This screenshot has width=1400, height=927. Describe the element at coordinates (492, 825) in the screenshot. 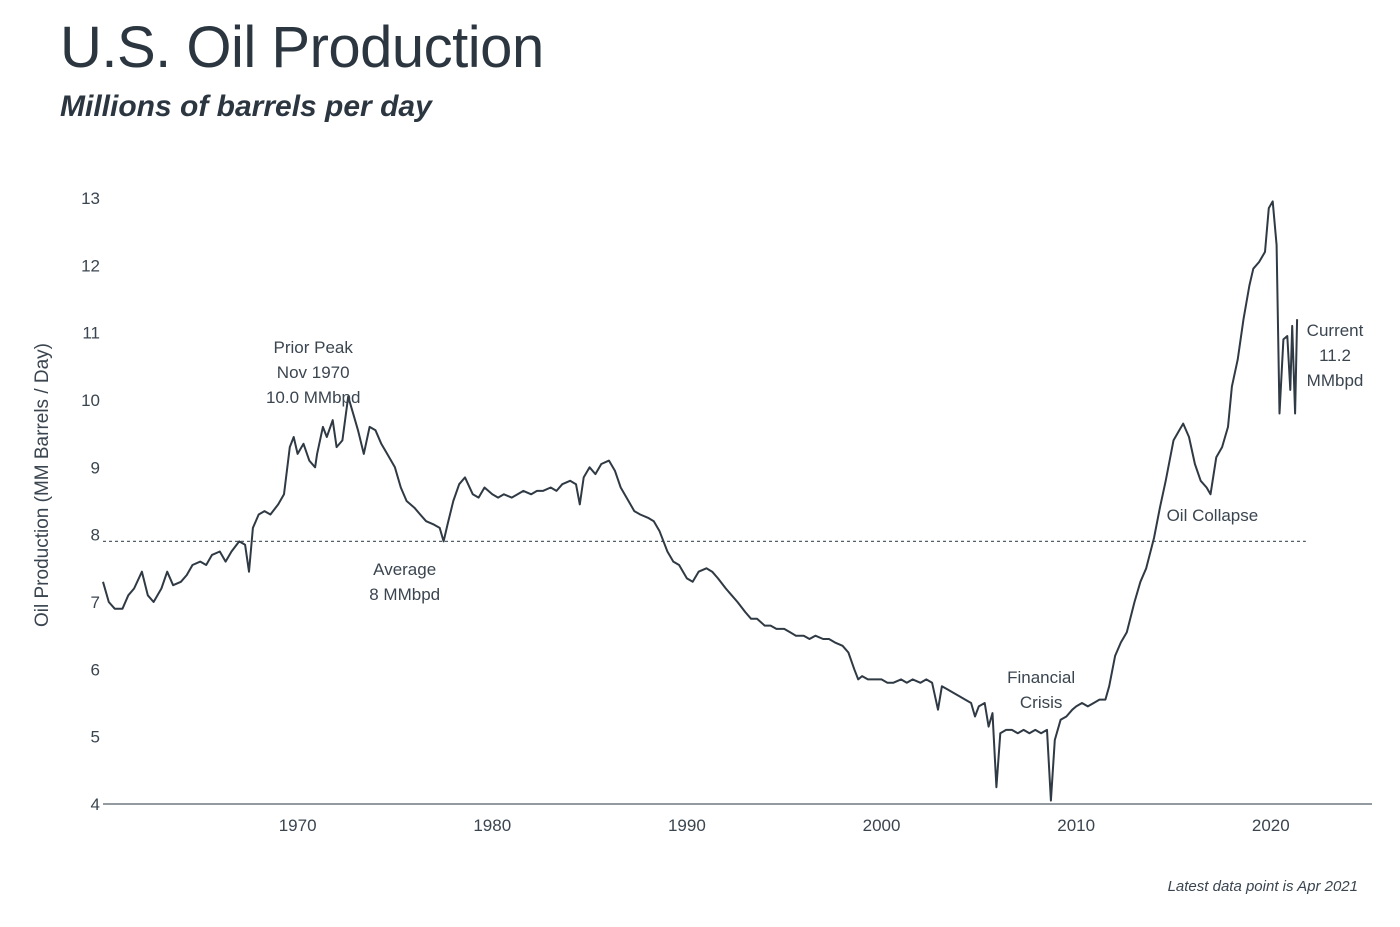

I see `x-tick-label: 1980` at that location.